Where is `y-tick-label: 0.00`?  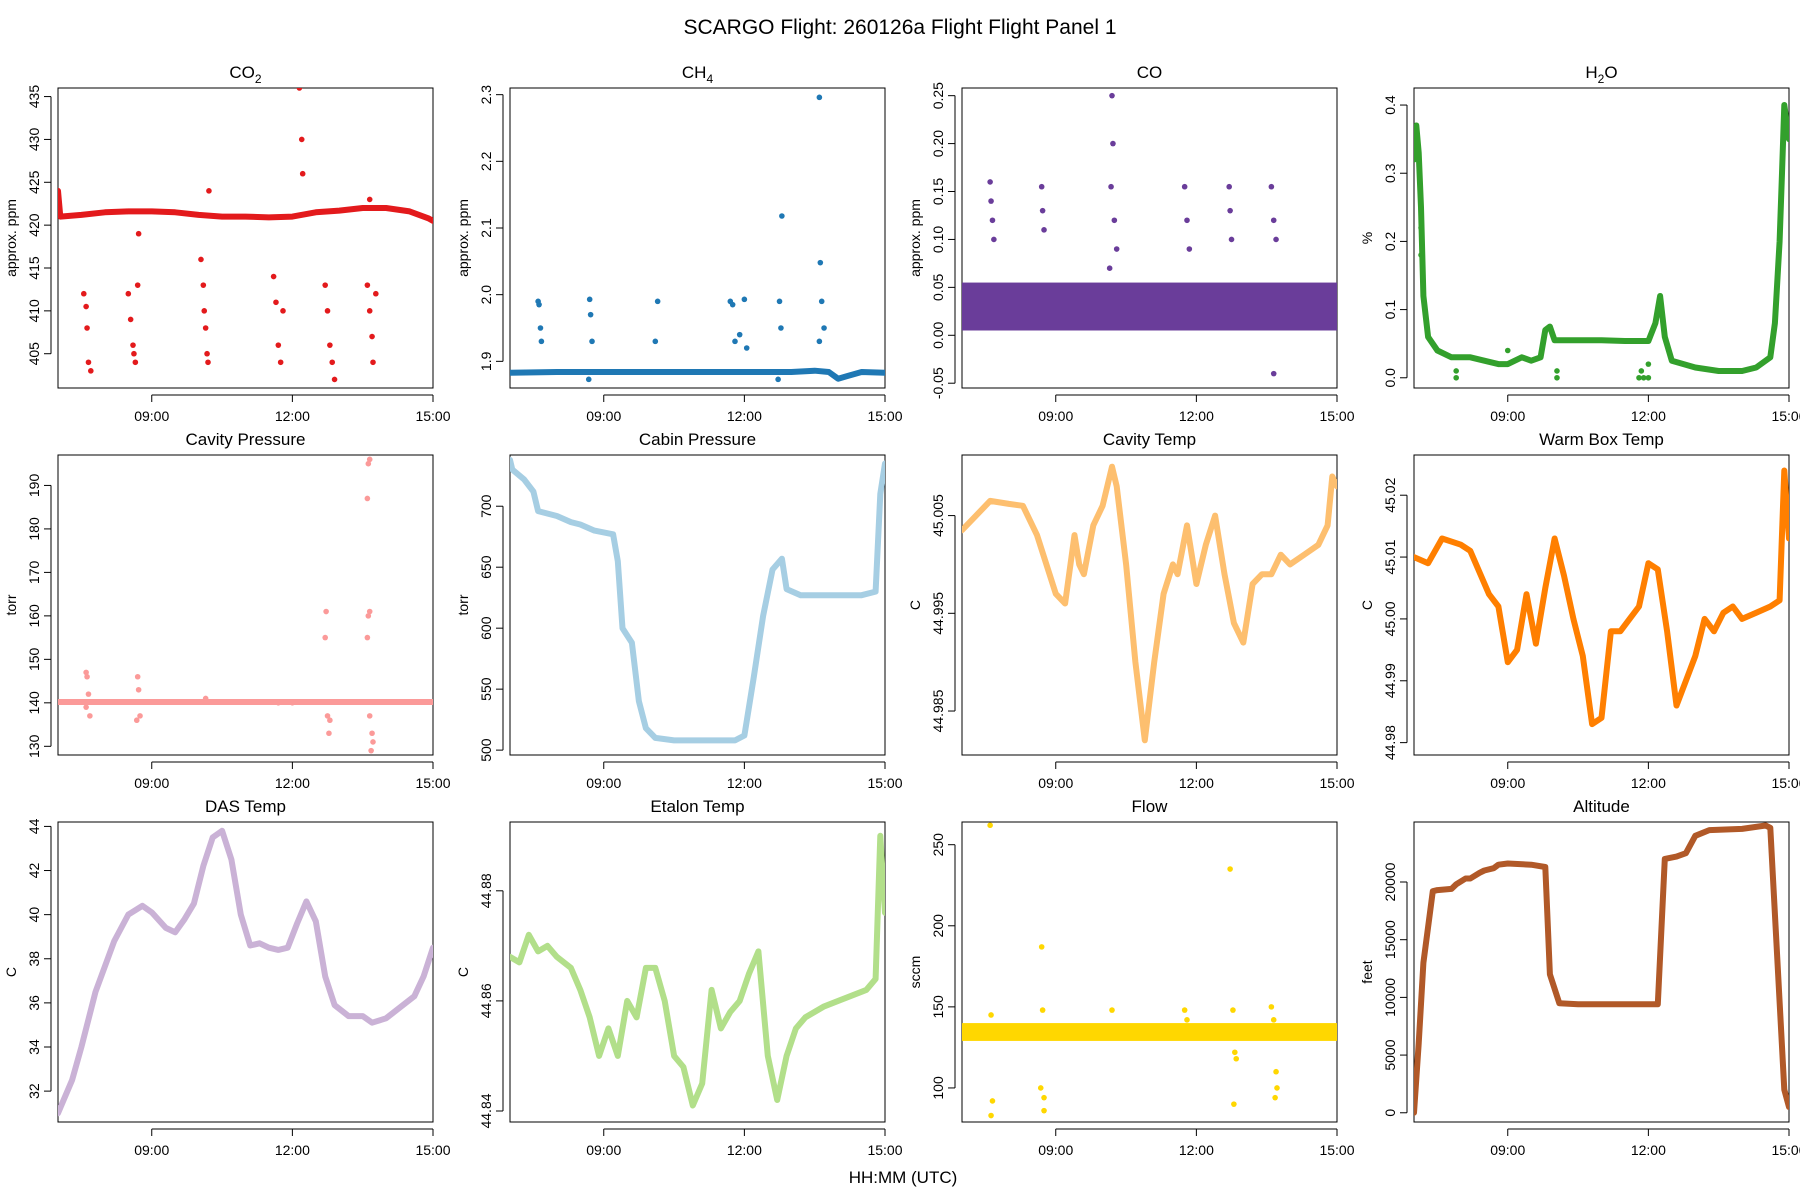 y-tick-label: 0.00 is located at coordinates (938, 334).